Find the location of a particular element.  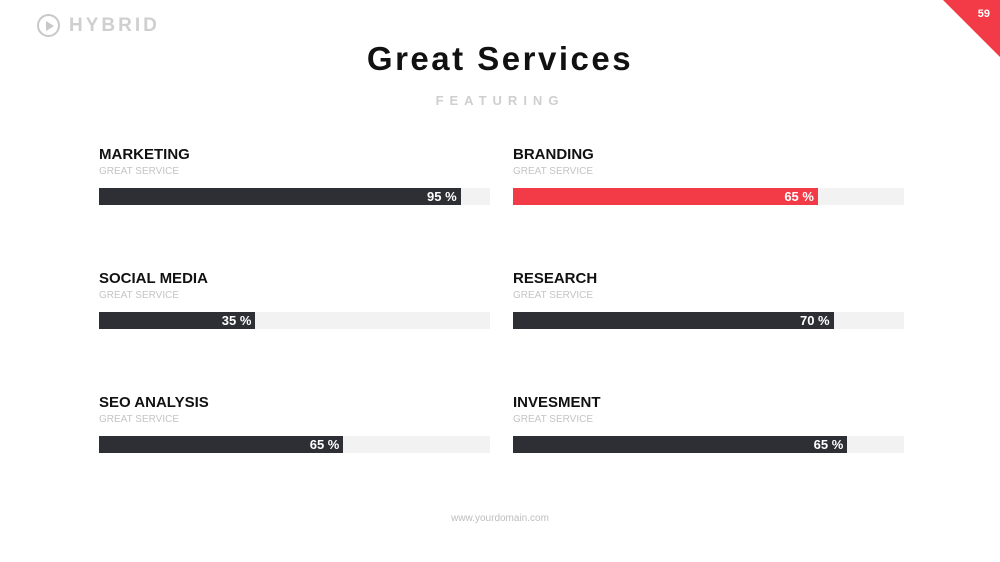

skill-name: BRANDING is located at coordinates (553, 154).